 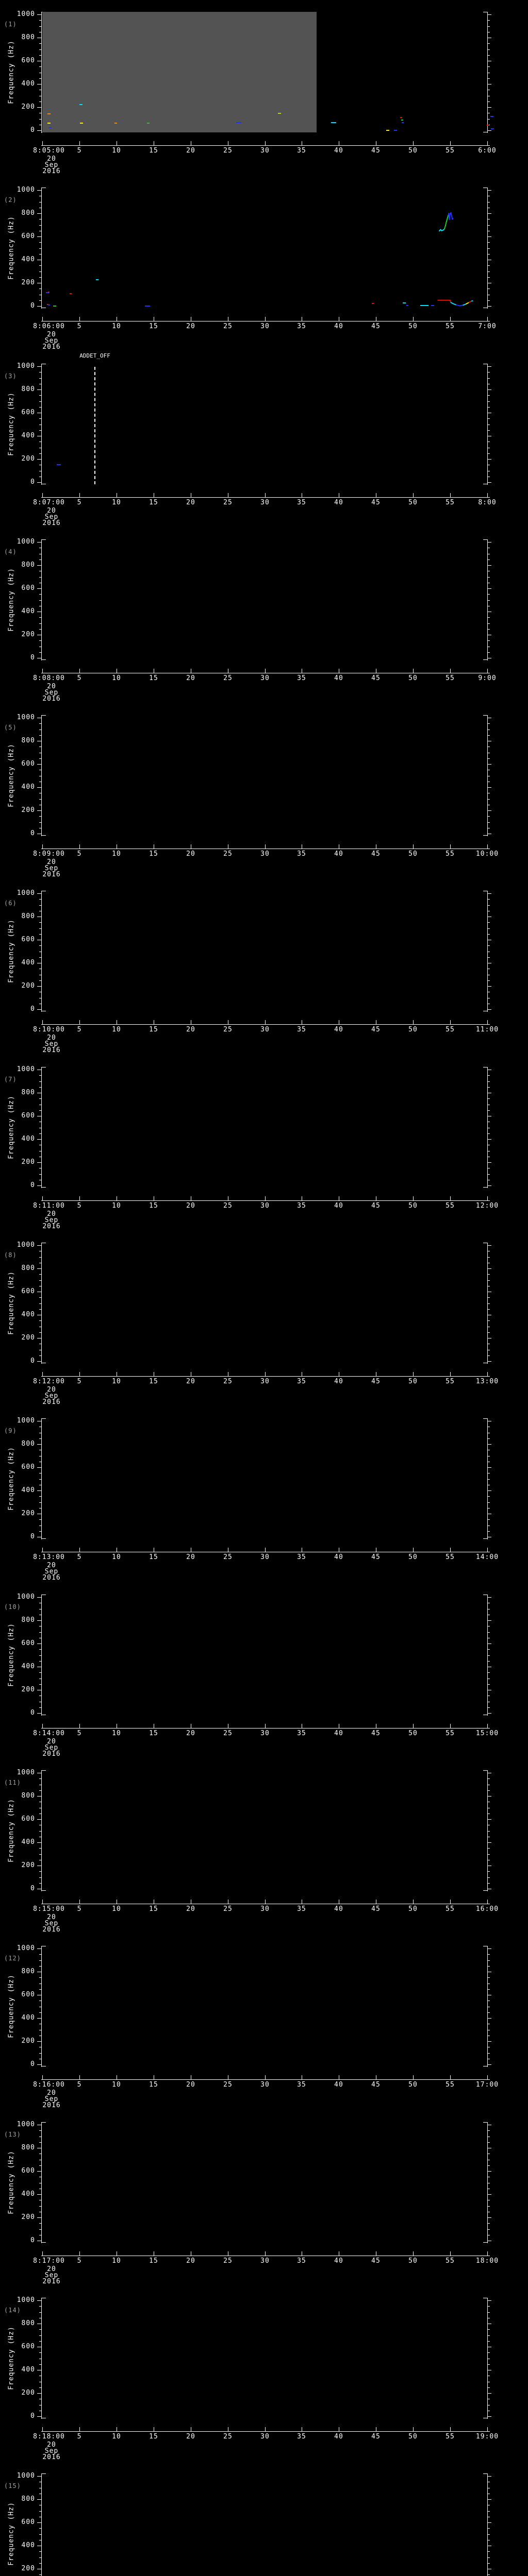 What do you see at coordinates (28, 412) in the screenshot?
I see `y-tick-label: 600` at bounding box center [28, 412].